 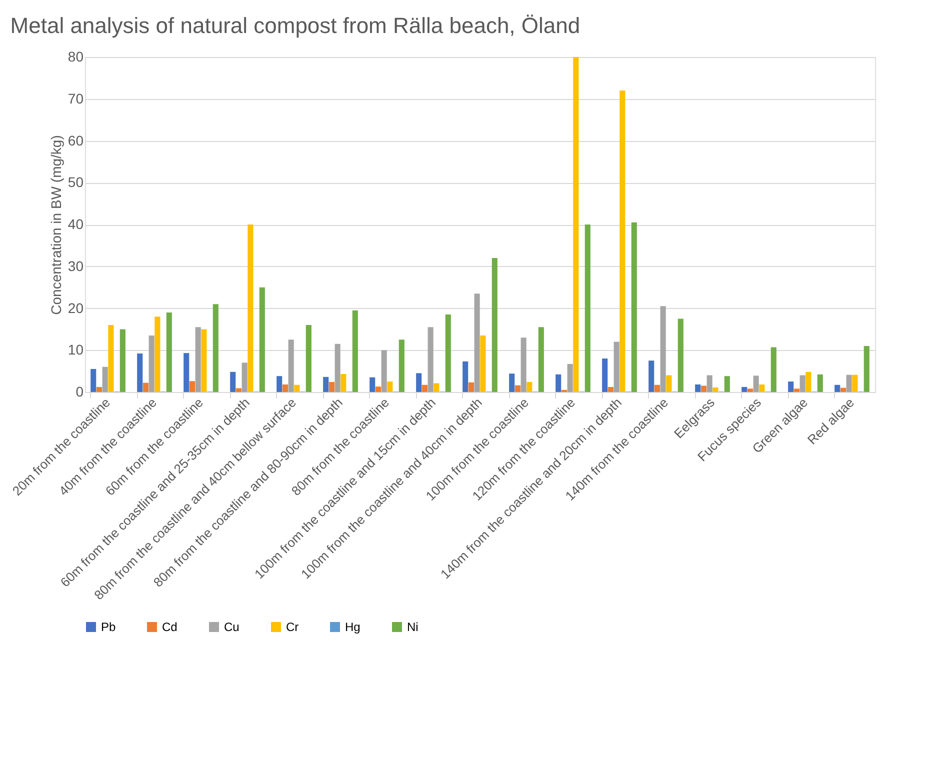 What do you see at coordinates (170, 627) in the screenshot?
I see `legend-label: Cd` at bounding box center [170, 627].